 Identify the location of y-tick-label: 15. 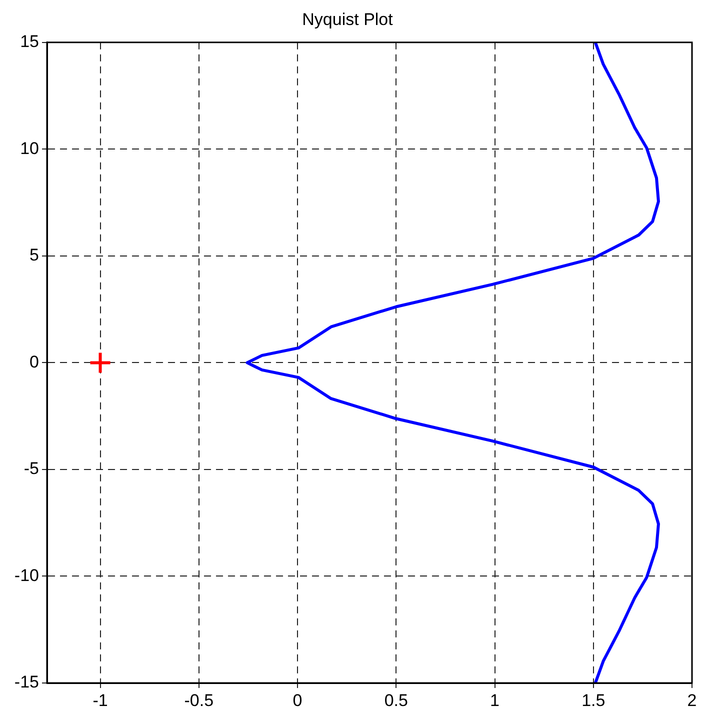
(29, 42).